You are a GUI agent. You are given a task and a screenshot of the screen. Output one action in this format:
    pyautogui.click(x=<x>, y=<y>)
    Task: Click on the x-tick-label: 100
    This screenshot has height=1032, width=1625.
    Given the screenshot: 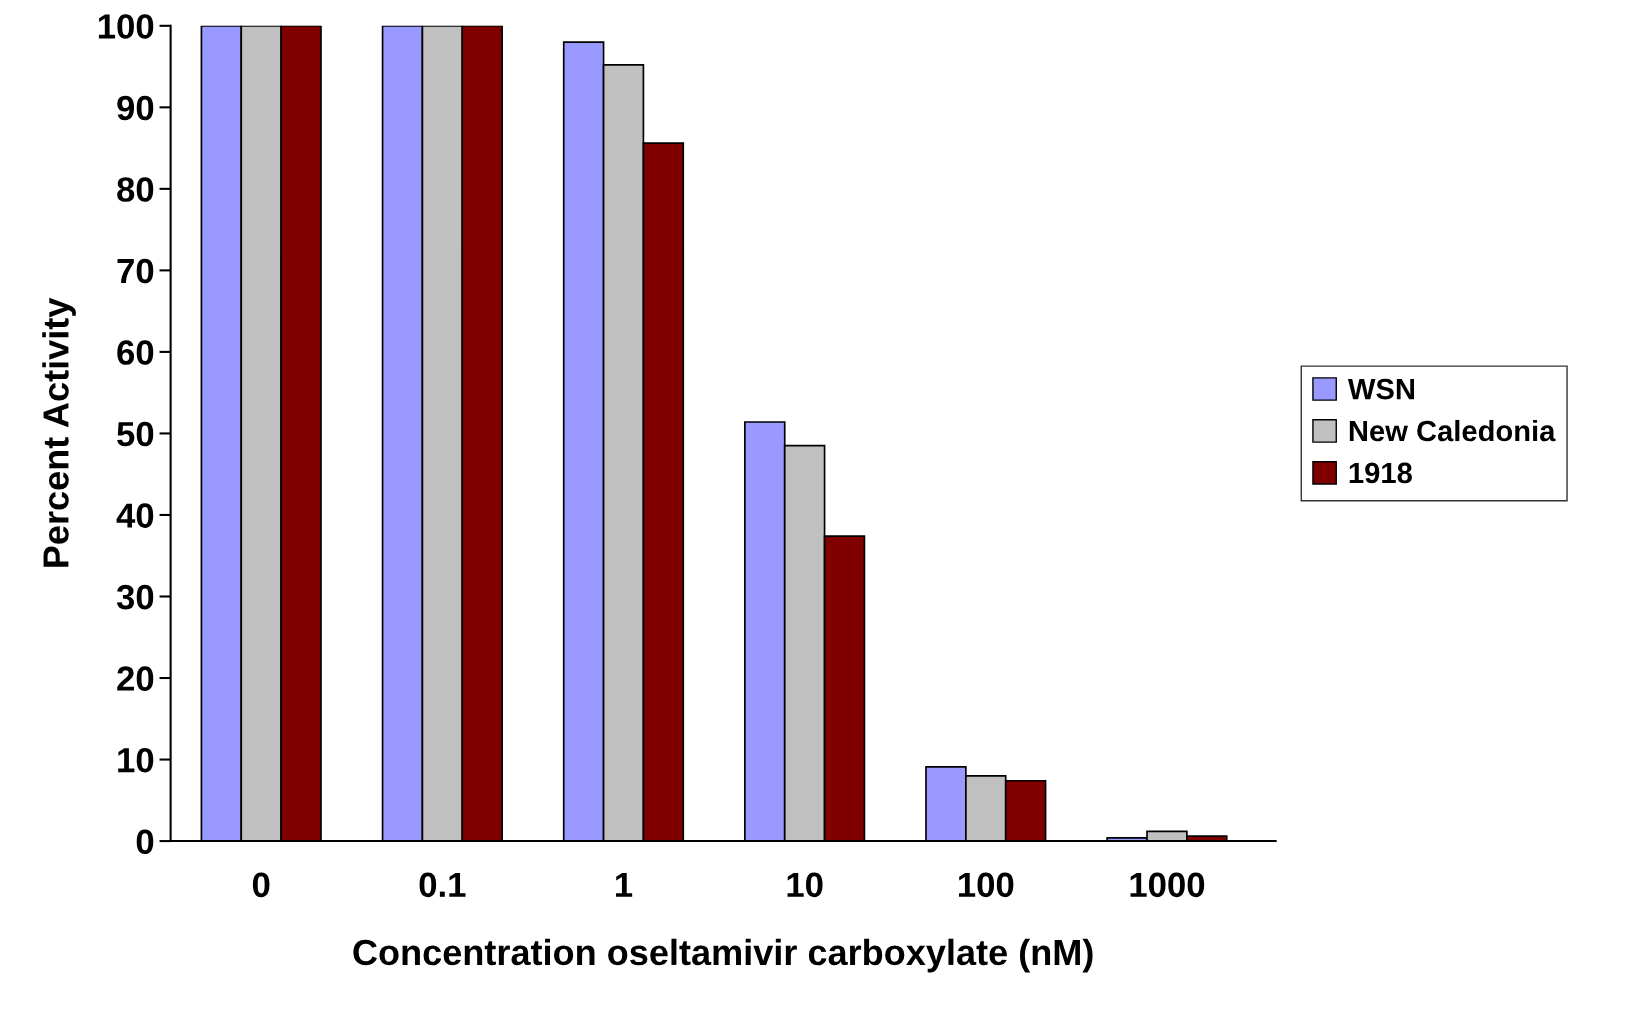 What is the action you would take?
    pyautogui.click(x=986, y=885)
    